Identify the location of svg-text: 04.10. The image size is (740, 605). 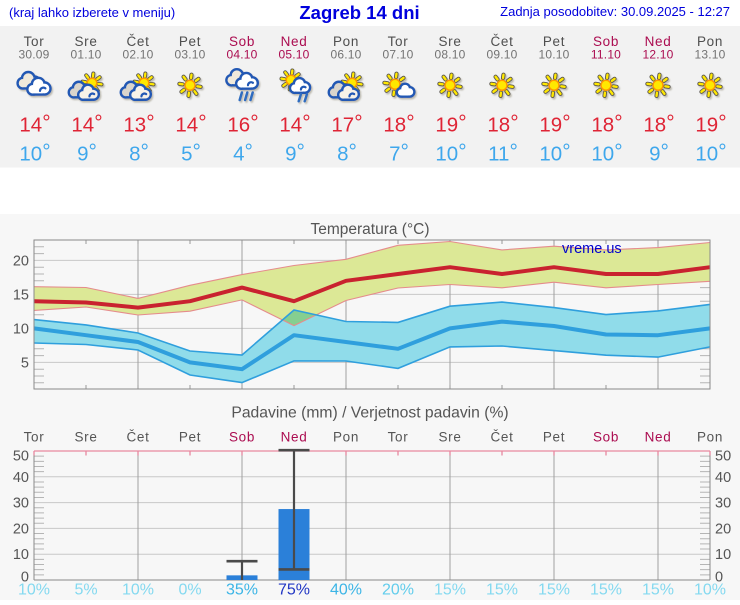
(241, 55).